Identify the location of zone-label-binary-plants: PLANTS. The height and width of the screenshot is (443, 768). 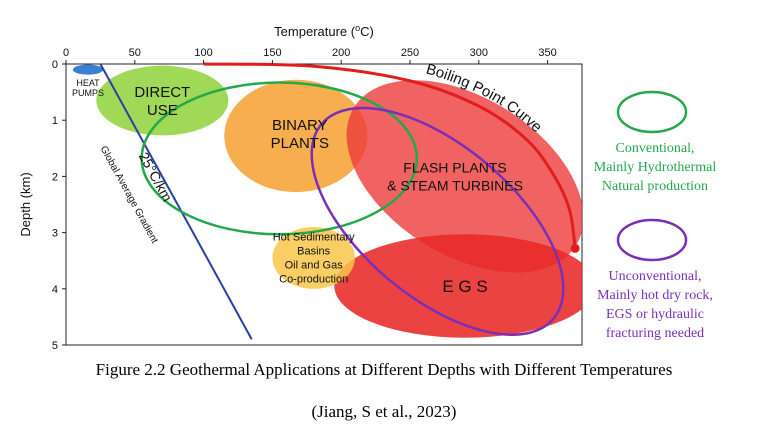
(300, 143).